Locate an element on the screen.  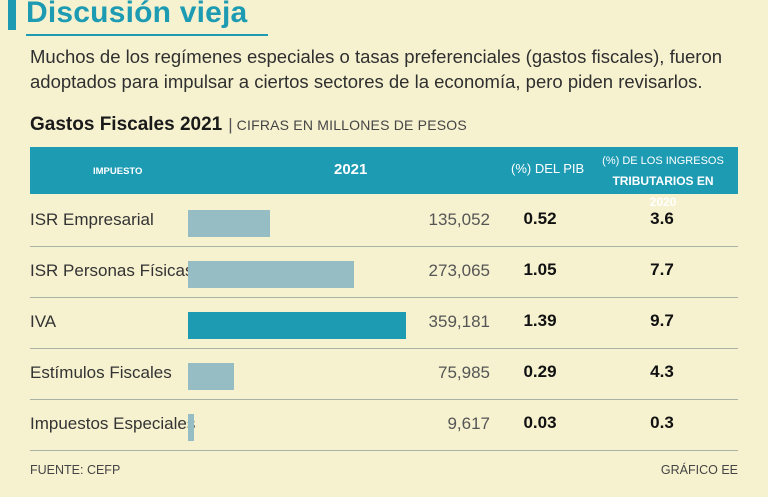
header-year: 2021 is located at coordinates (351, 169).